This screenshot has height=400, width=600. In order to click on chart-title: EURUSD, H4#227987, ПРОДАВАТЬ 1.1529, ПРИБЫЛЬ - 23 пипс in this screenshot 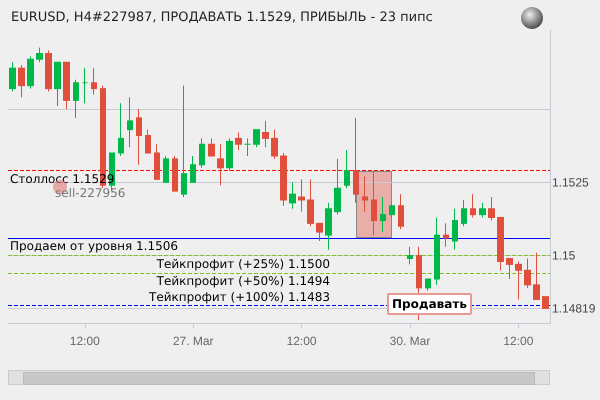, I will do `click(222, 17)`.